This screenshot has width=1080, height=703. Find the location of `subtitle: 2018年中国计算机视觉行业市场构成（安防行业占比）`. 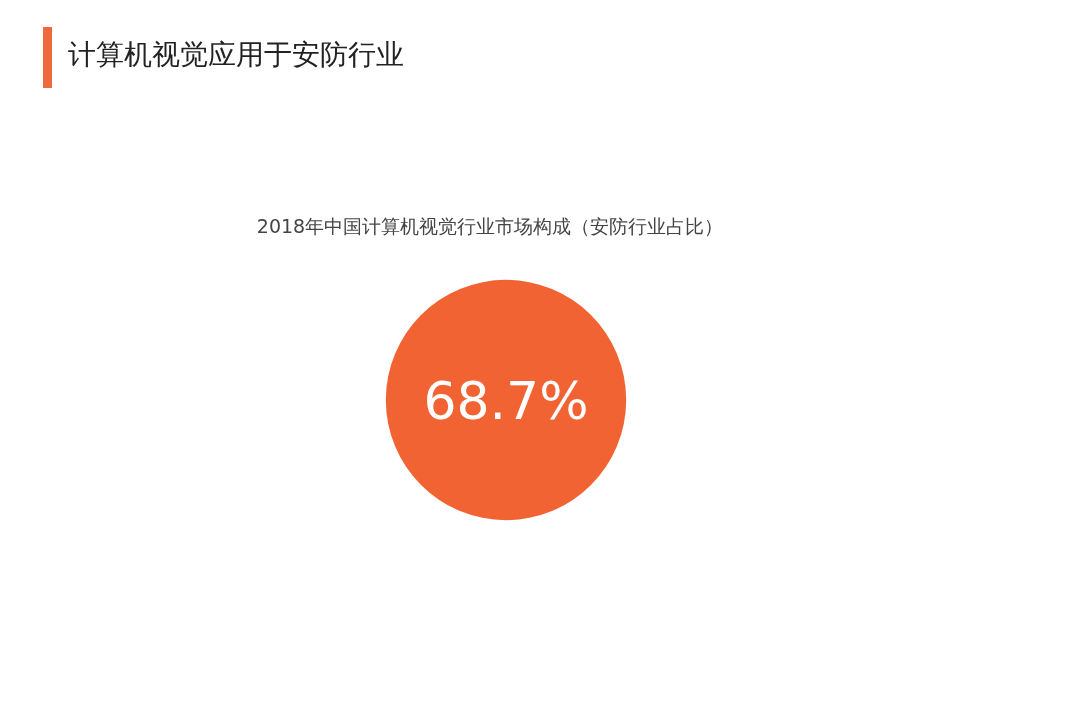

subtitle: 2018年中国计算机视觉行业市场构成（安防行业占比） is located at coordinates (490, 226).